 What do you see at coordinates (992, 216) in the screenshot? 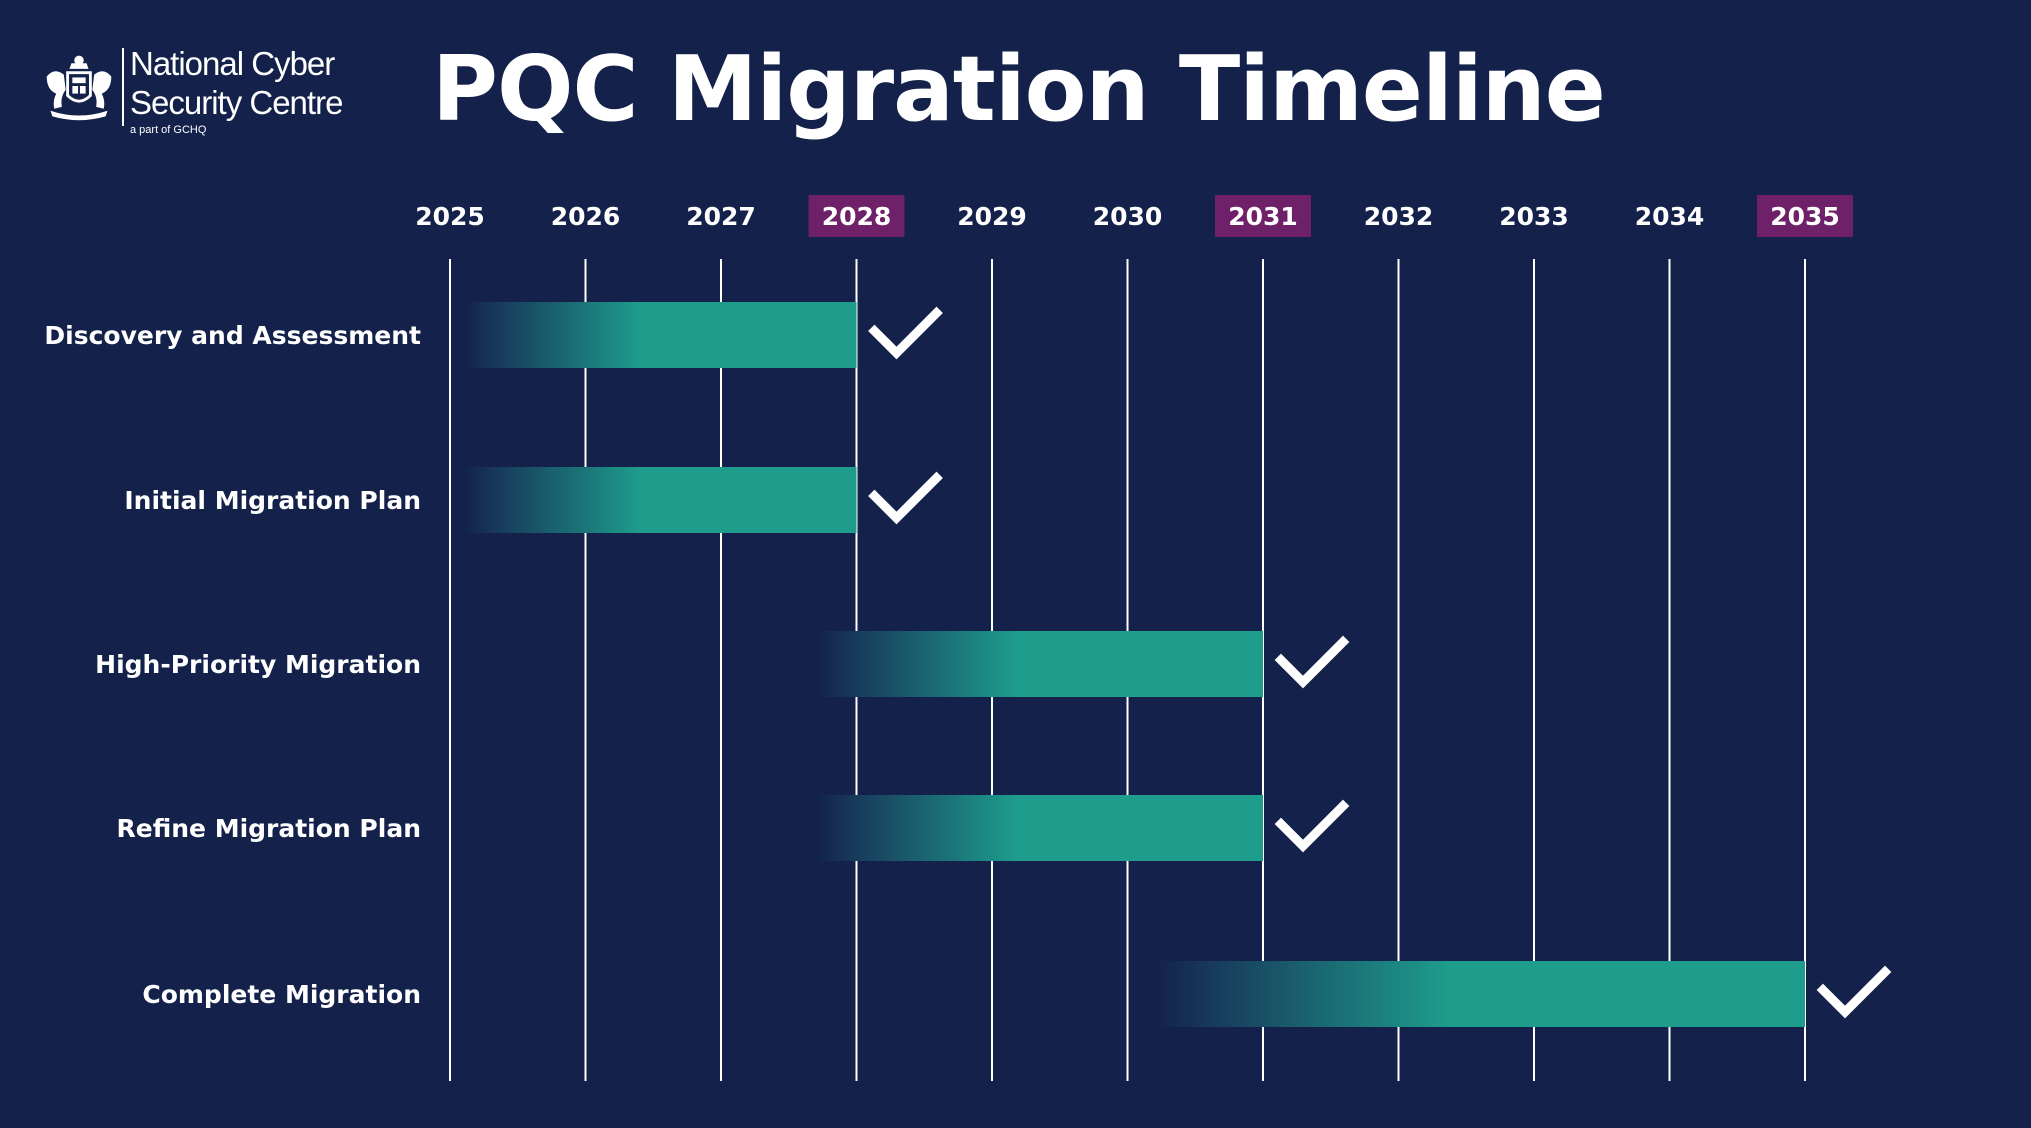
I see `year-label-2029: 2029` at bounding box center [992, 216].